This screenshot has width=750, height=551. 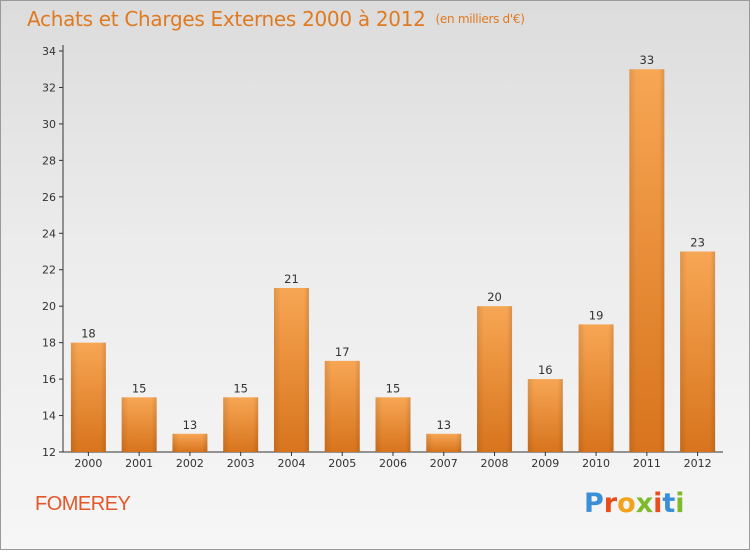 What do you see at coordinates (49, 452) in the screenshot?
I see `y-tick-label: 12` at bounding box center [49, 452].